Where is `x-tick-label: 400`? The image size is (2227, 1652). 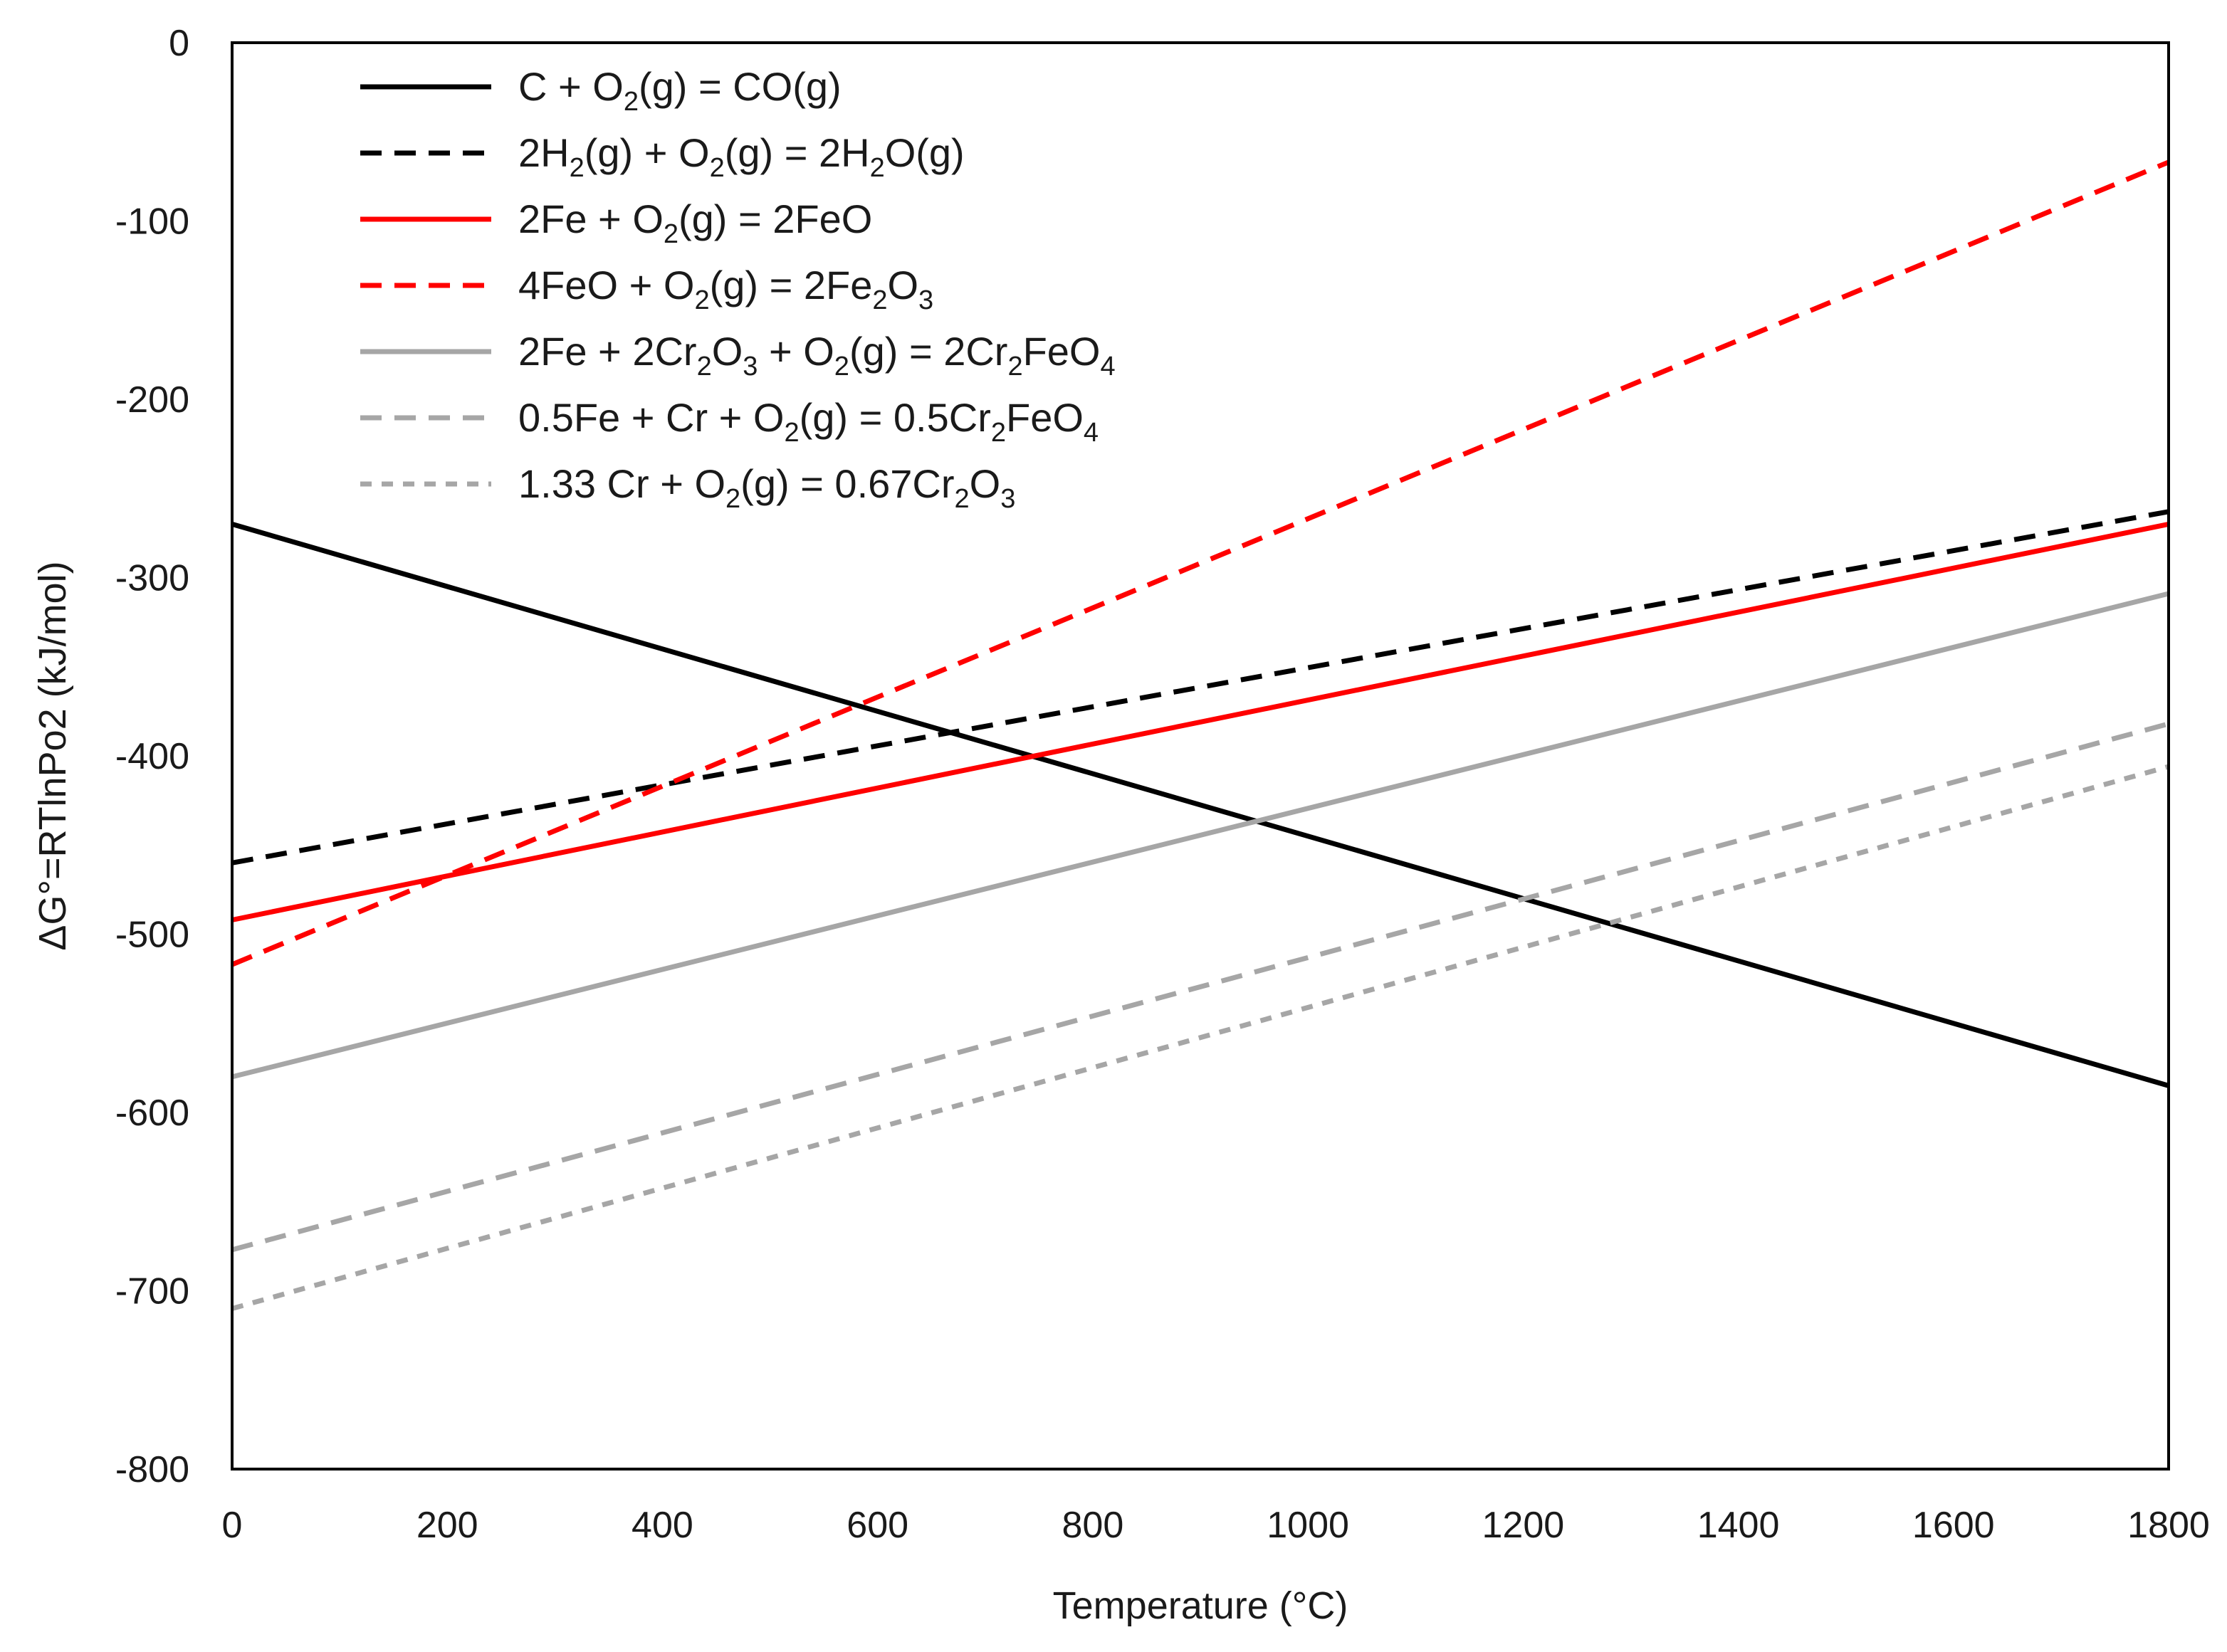 x-tick-label: 400 is located at coordinates (662, 1525).